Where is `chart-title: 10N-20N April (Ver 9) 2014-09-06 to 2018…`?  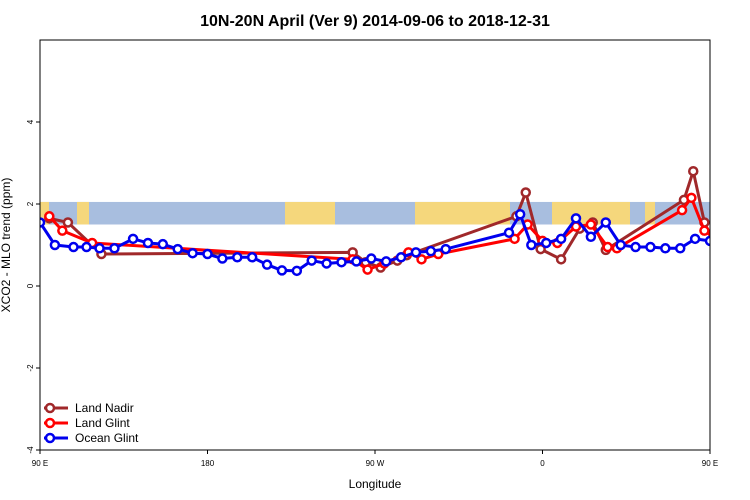
chart-title: 10N-20N April (Ver 9) 2014-09-06 to 2018… is located at coordinates (375, 21).